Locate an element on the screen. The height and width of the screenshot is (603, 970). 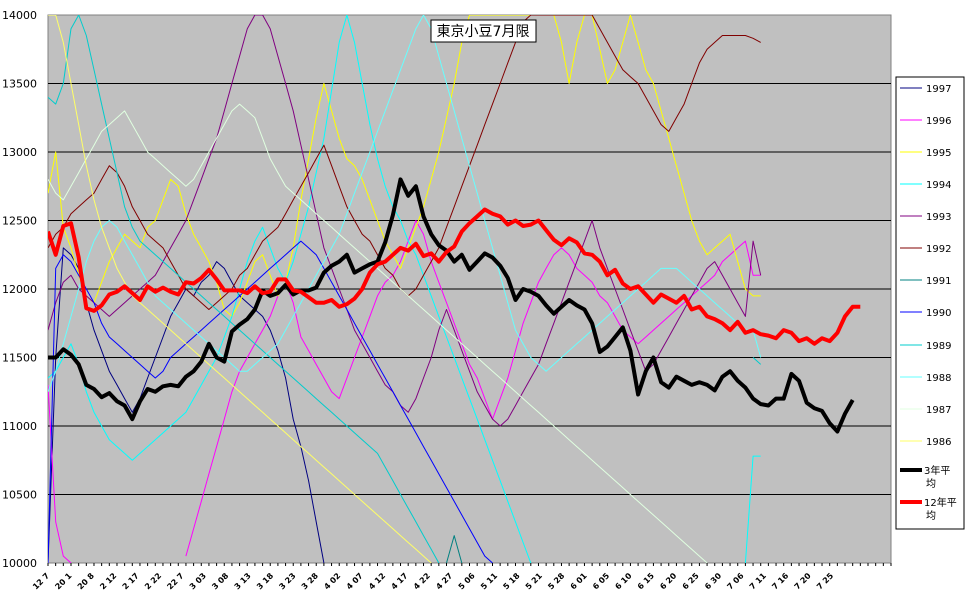
x-tick-label: 5 28 is located at coordinates (556, 581).